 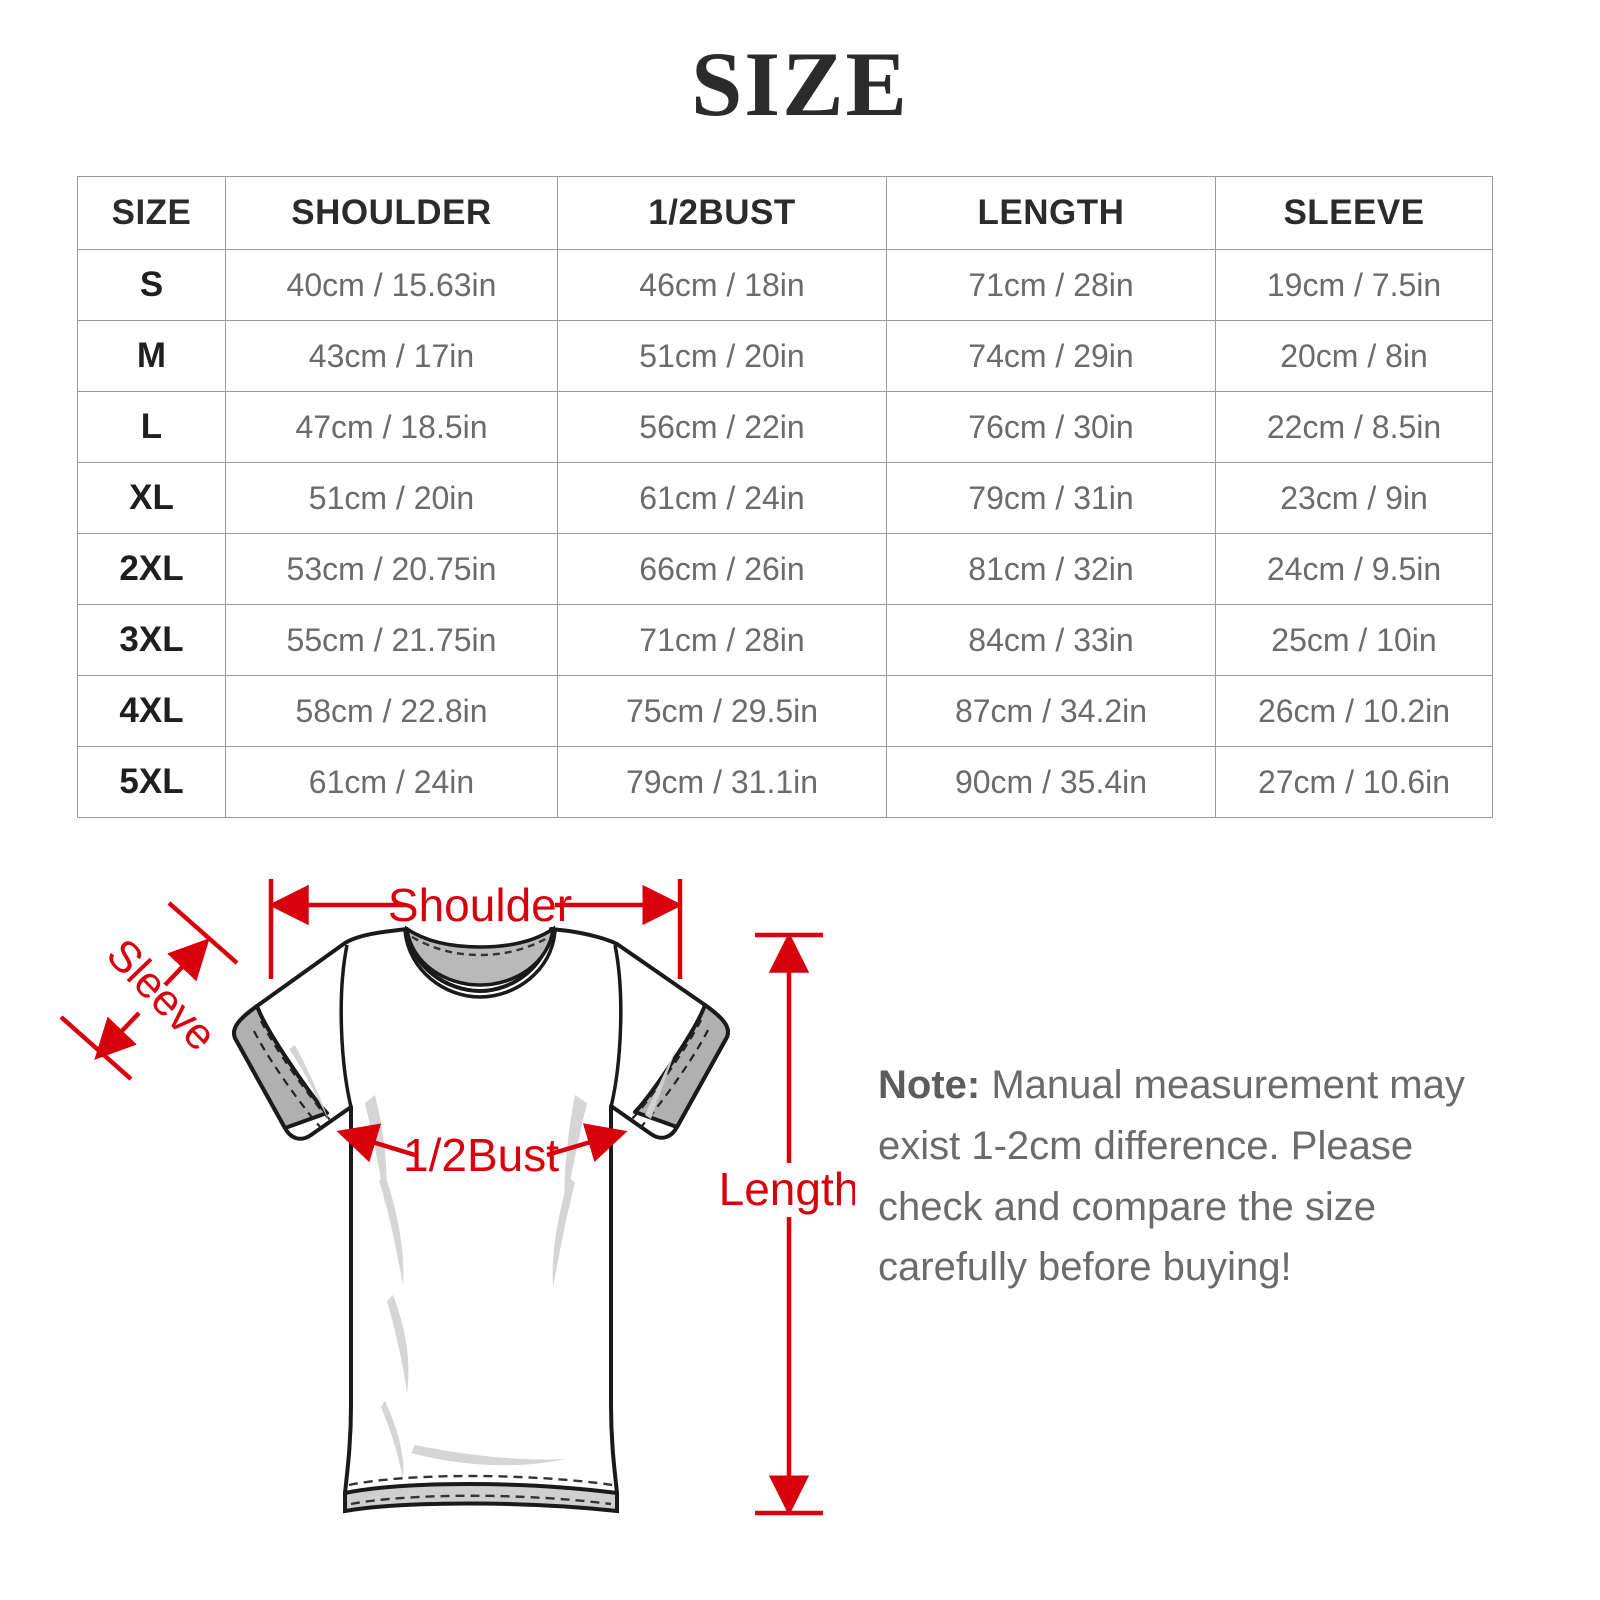 What do you see at coordinates (391, 356) in the screenshot?
I see `cell-shoulder: 43cm / 17in` at bounding box center [391, 356].